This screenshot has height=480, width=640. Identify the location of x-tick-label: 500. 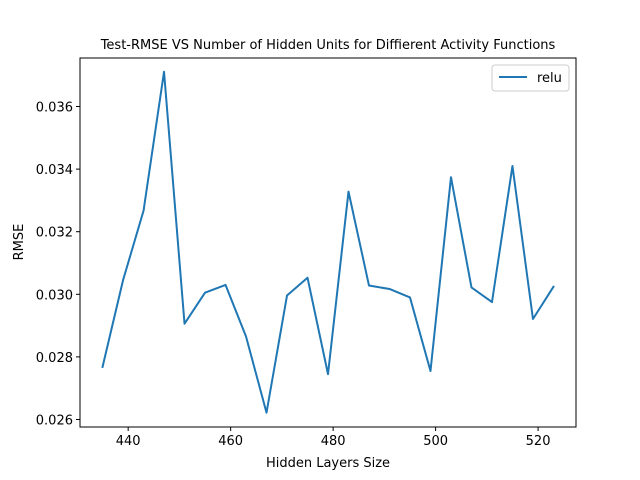
(435, 441).